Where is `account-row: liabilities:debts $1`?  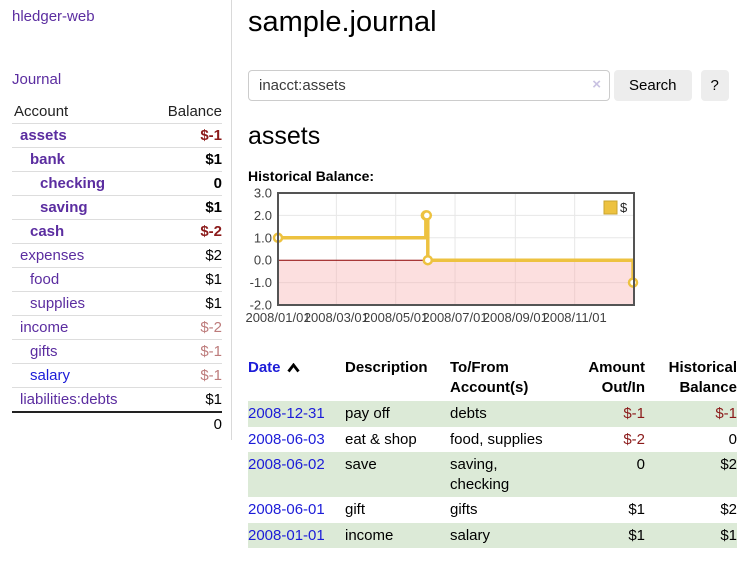 account-row: liabilities:debts $1 is located at coordinates (117, 400).